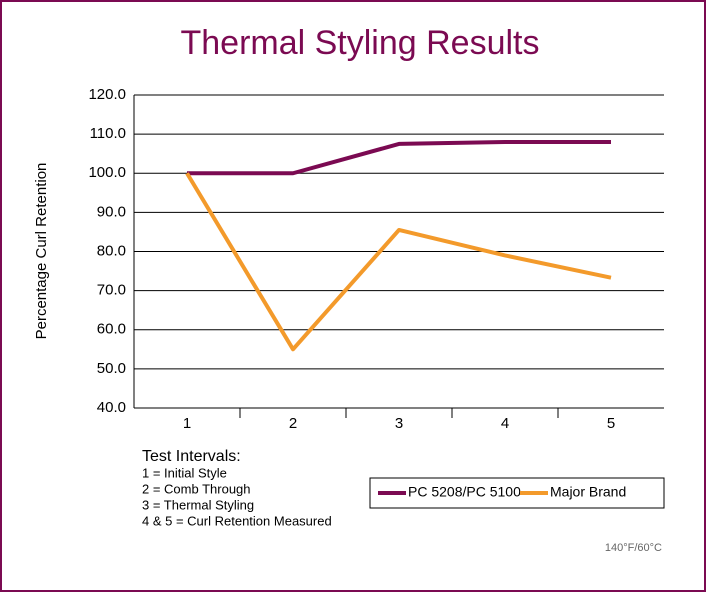 Image resolution: width=706 pixels, height=592 pixels. Describe the element at coordinates (191, 456) in the screenshot. I see `note: Test Intervals:` at that location.